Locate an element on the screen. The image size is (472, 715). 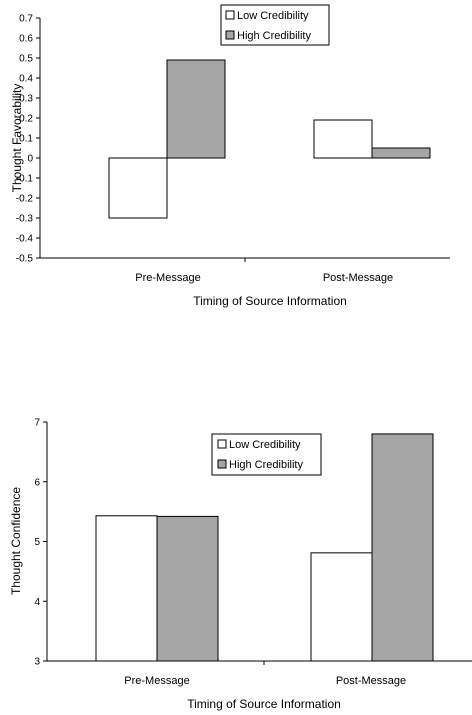
chart1-y-tick-label: 0.6 is located at coordinates (26, 39).